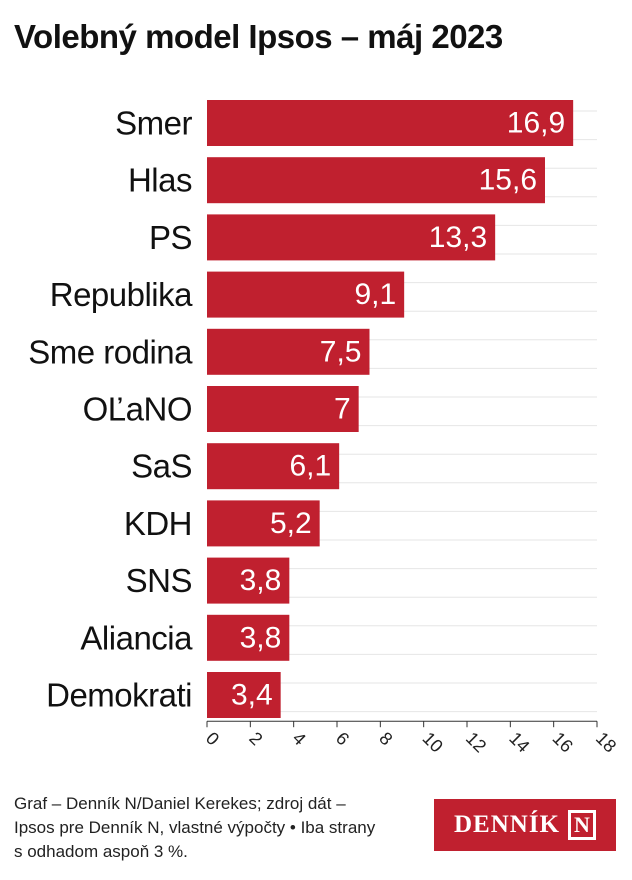  I want to click on category-label: Sme rodina, so click(110, 351).